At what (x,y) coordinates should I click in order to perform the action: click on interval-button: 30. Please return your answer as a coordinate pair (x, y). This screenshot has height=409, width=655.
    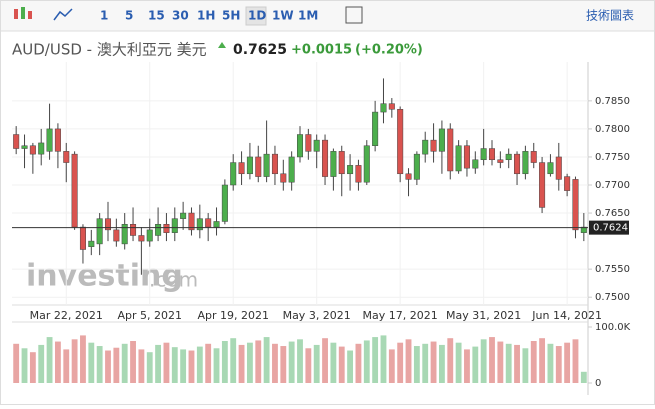
    Looking at the image, I should click on (180, 16).